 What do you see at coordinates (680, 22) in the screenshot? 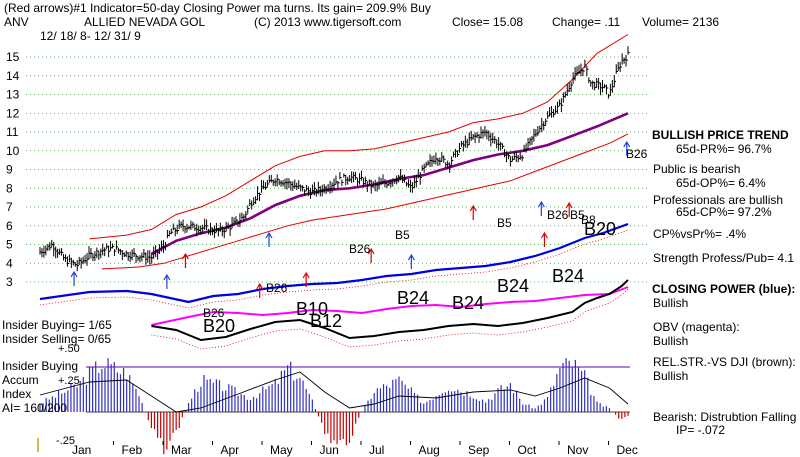
I see `volume-value: Volume= 2136` at bounding box center [680, 22].